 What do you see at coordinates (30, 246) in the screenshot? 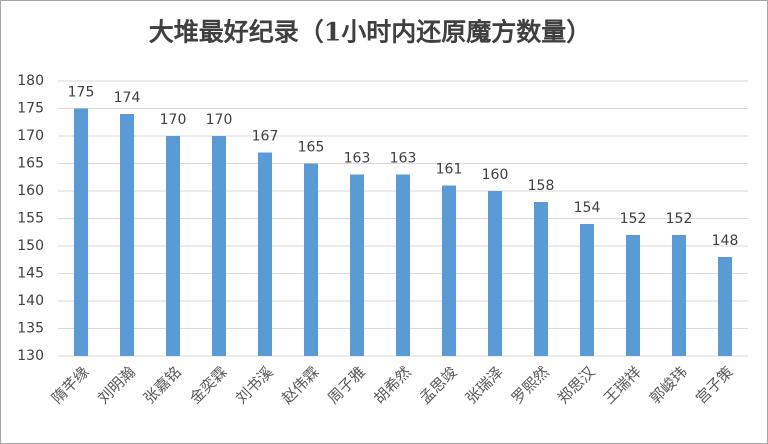
I see `y-tick-label: 150` at bounding box center [30, 246].